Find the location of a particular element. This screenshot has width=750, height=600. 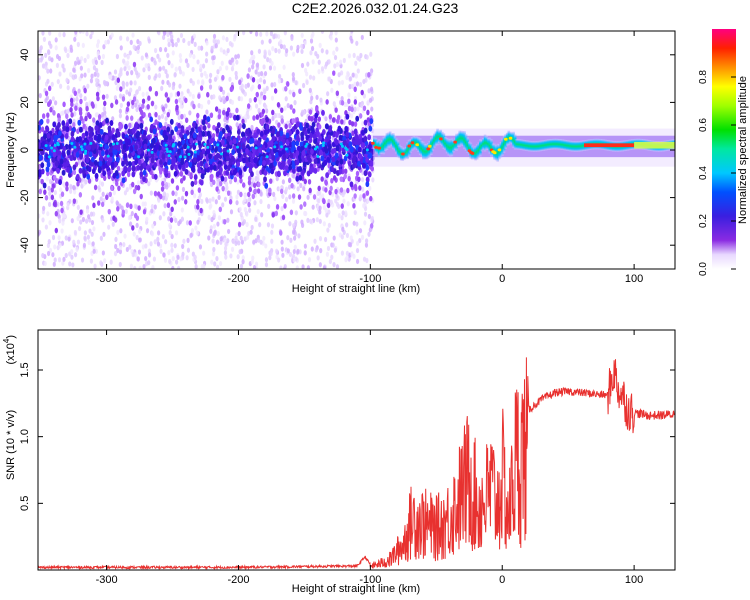

y-tick-label: 1.0 is located at coordinates (25, 436).